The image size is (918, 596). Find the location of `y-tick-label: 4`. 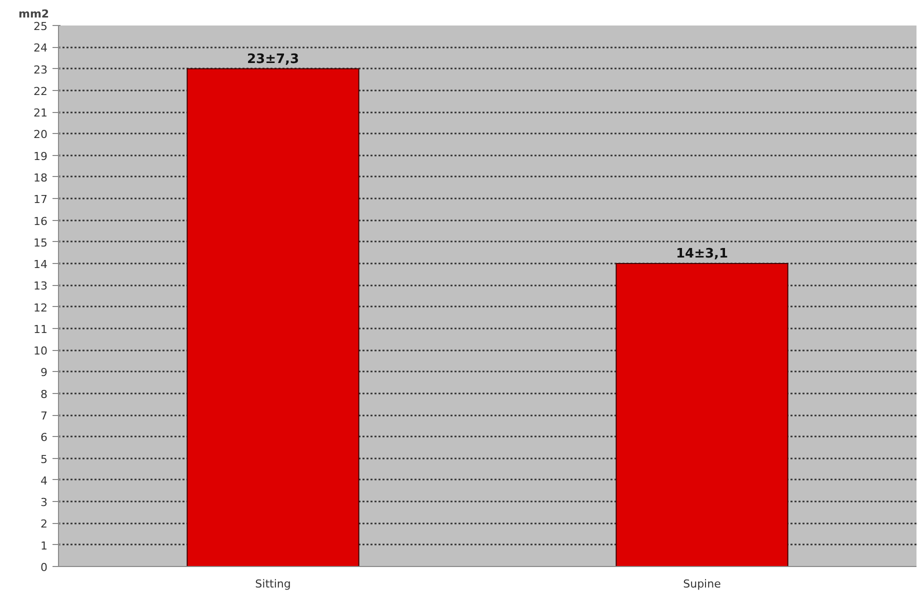

y-tick-label: 4 is located at coordinates (44, 481).